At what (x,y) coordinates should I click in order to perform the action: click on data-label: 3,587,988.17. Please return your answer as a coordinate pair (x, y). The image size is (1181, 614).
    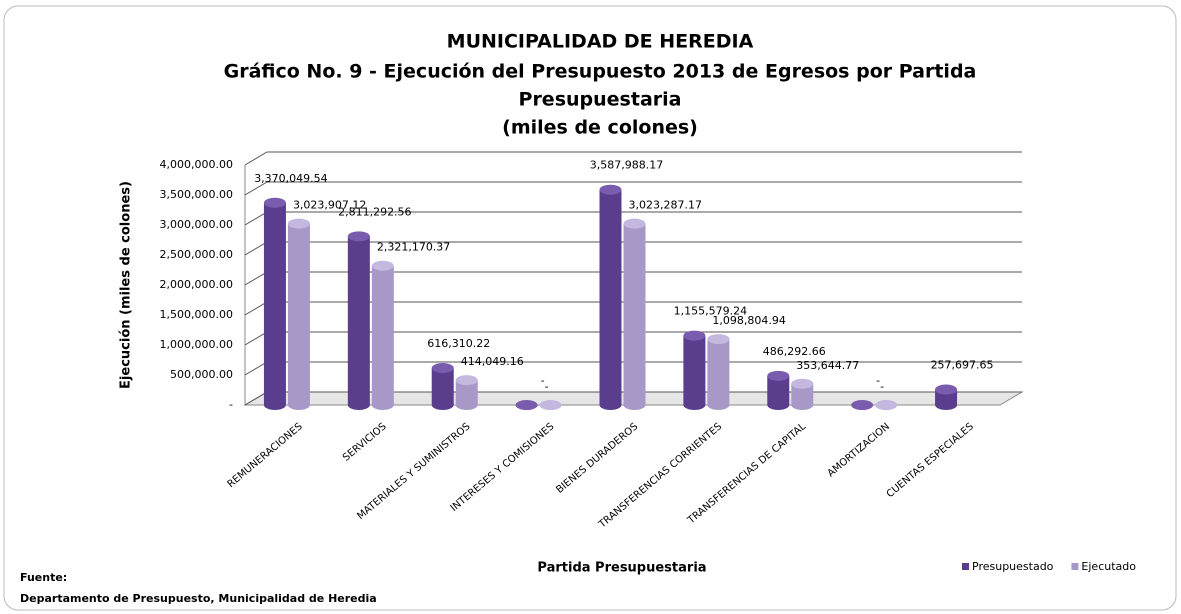
    Looking at the image, I should click on (626, 165).